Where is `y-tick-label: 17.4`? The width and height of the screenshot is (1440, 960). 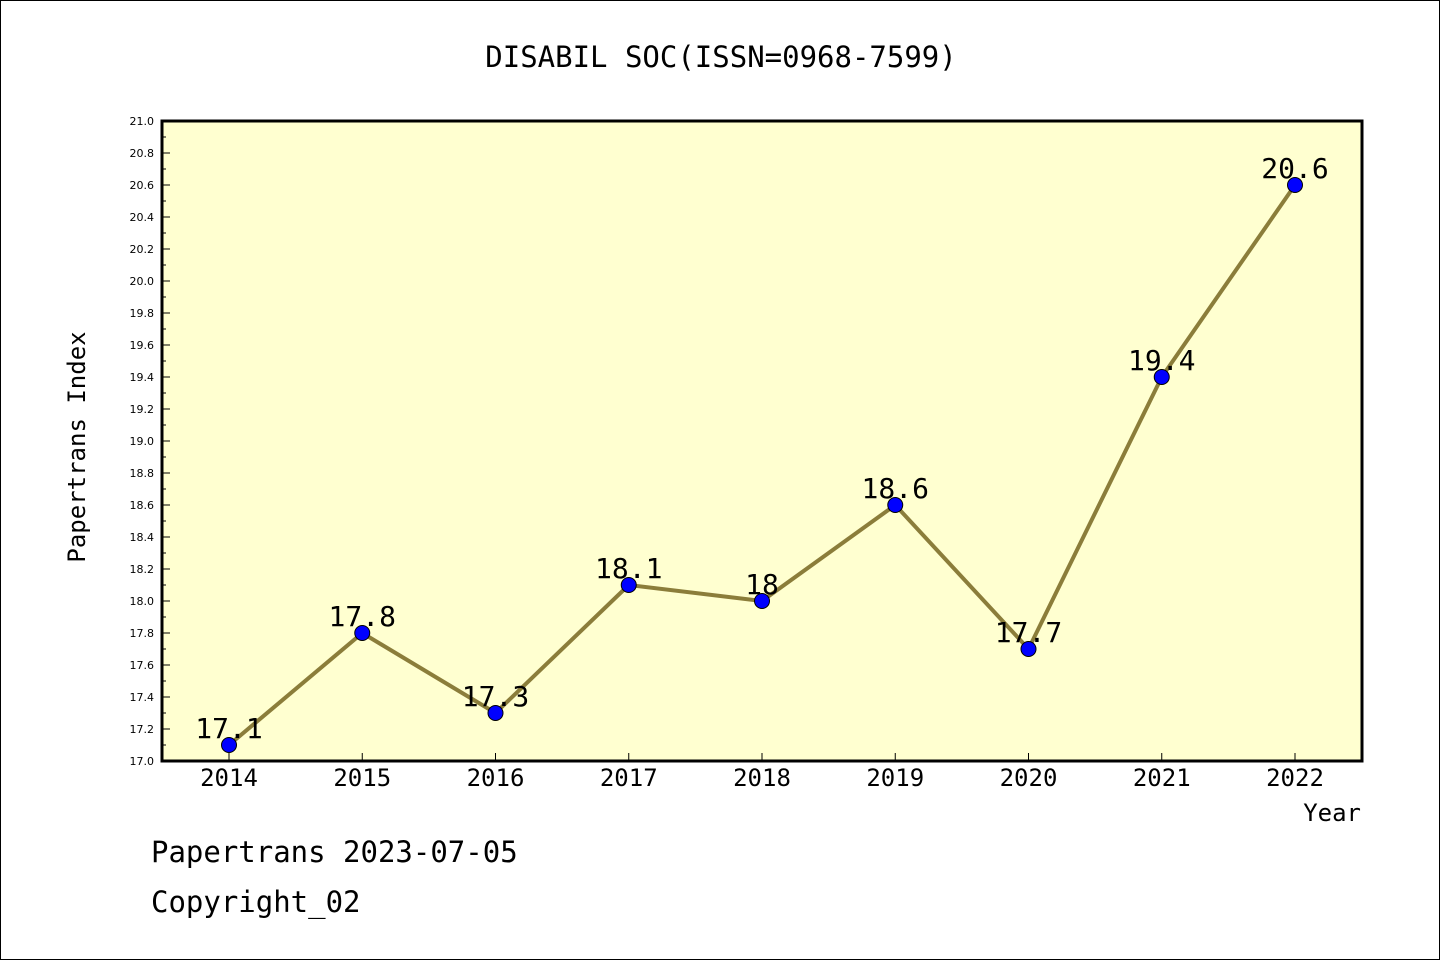
y-tick-label: 17.4 is located at coordinates (142, 697).